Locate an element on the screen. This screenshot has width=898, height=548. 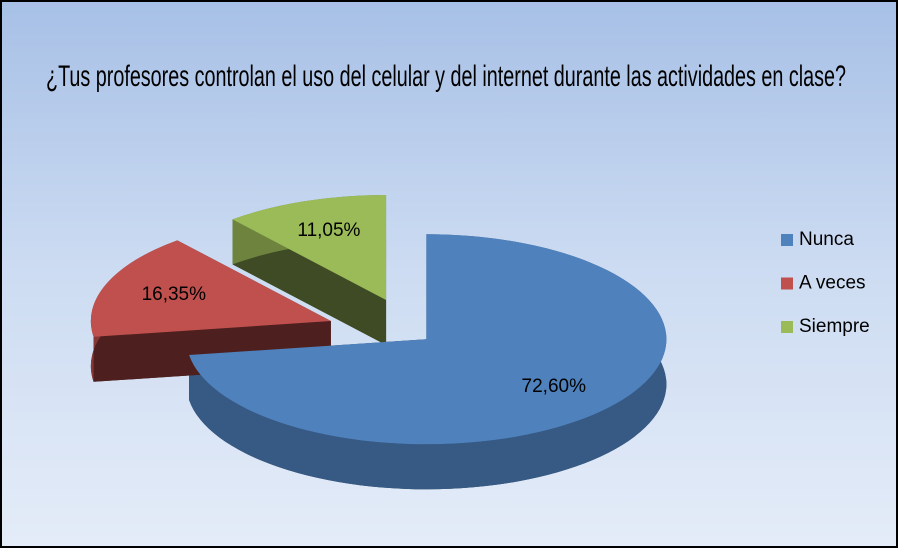
legend-label: Nunca is located at coordinates (826, 239).